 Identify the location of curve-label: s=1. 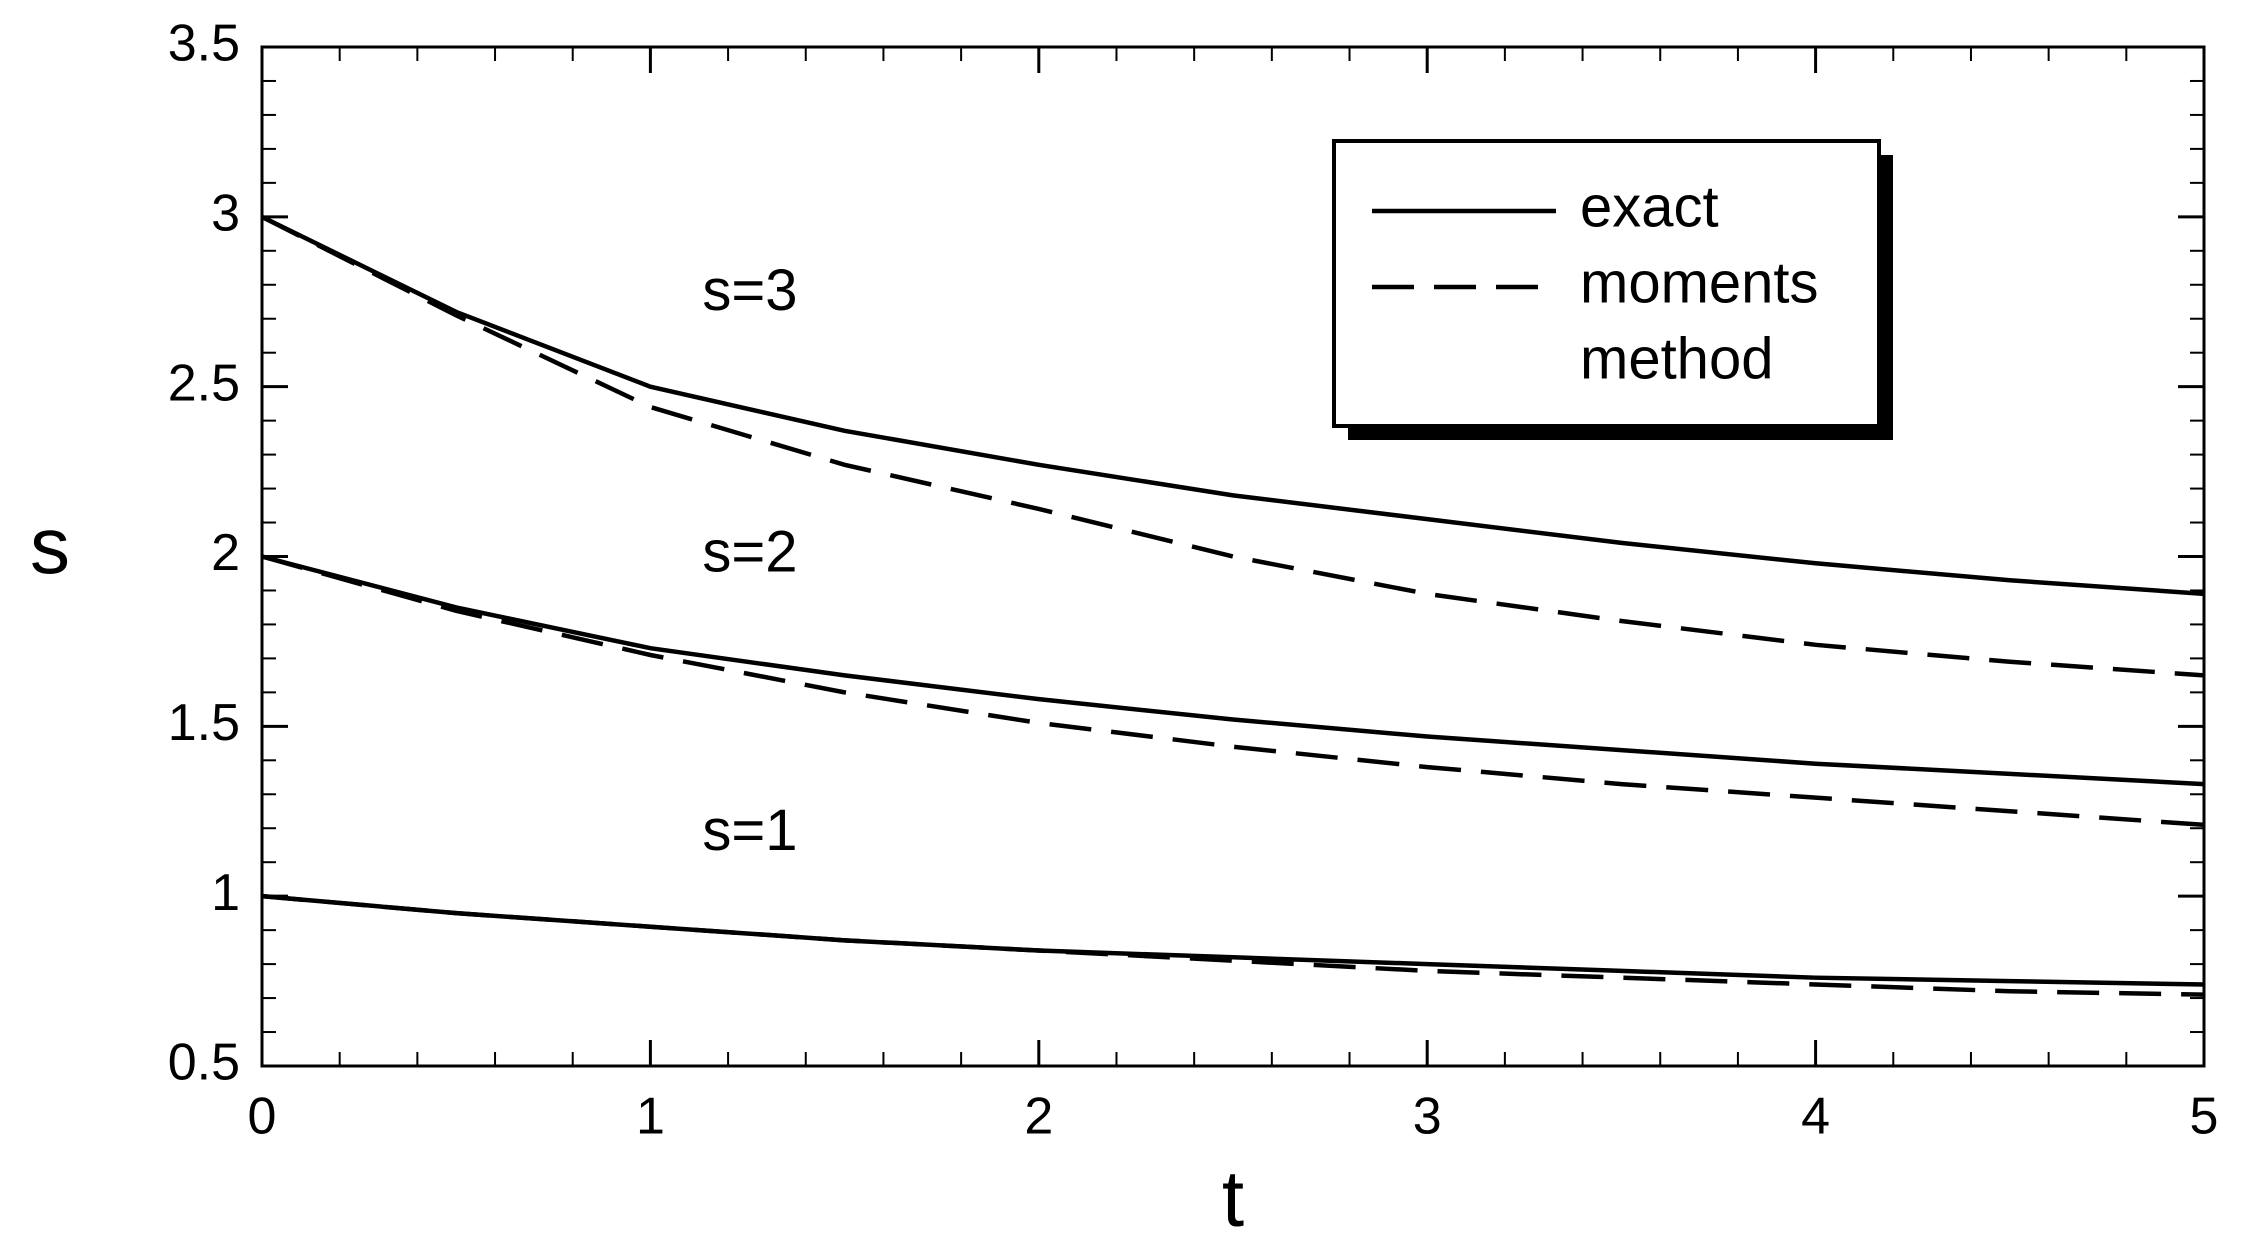
(749, 830).